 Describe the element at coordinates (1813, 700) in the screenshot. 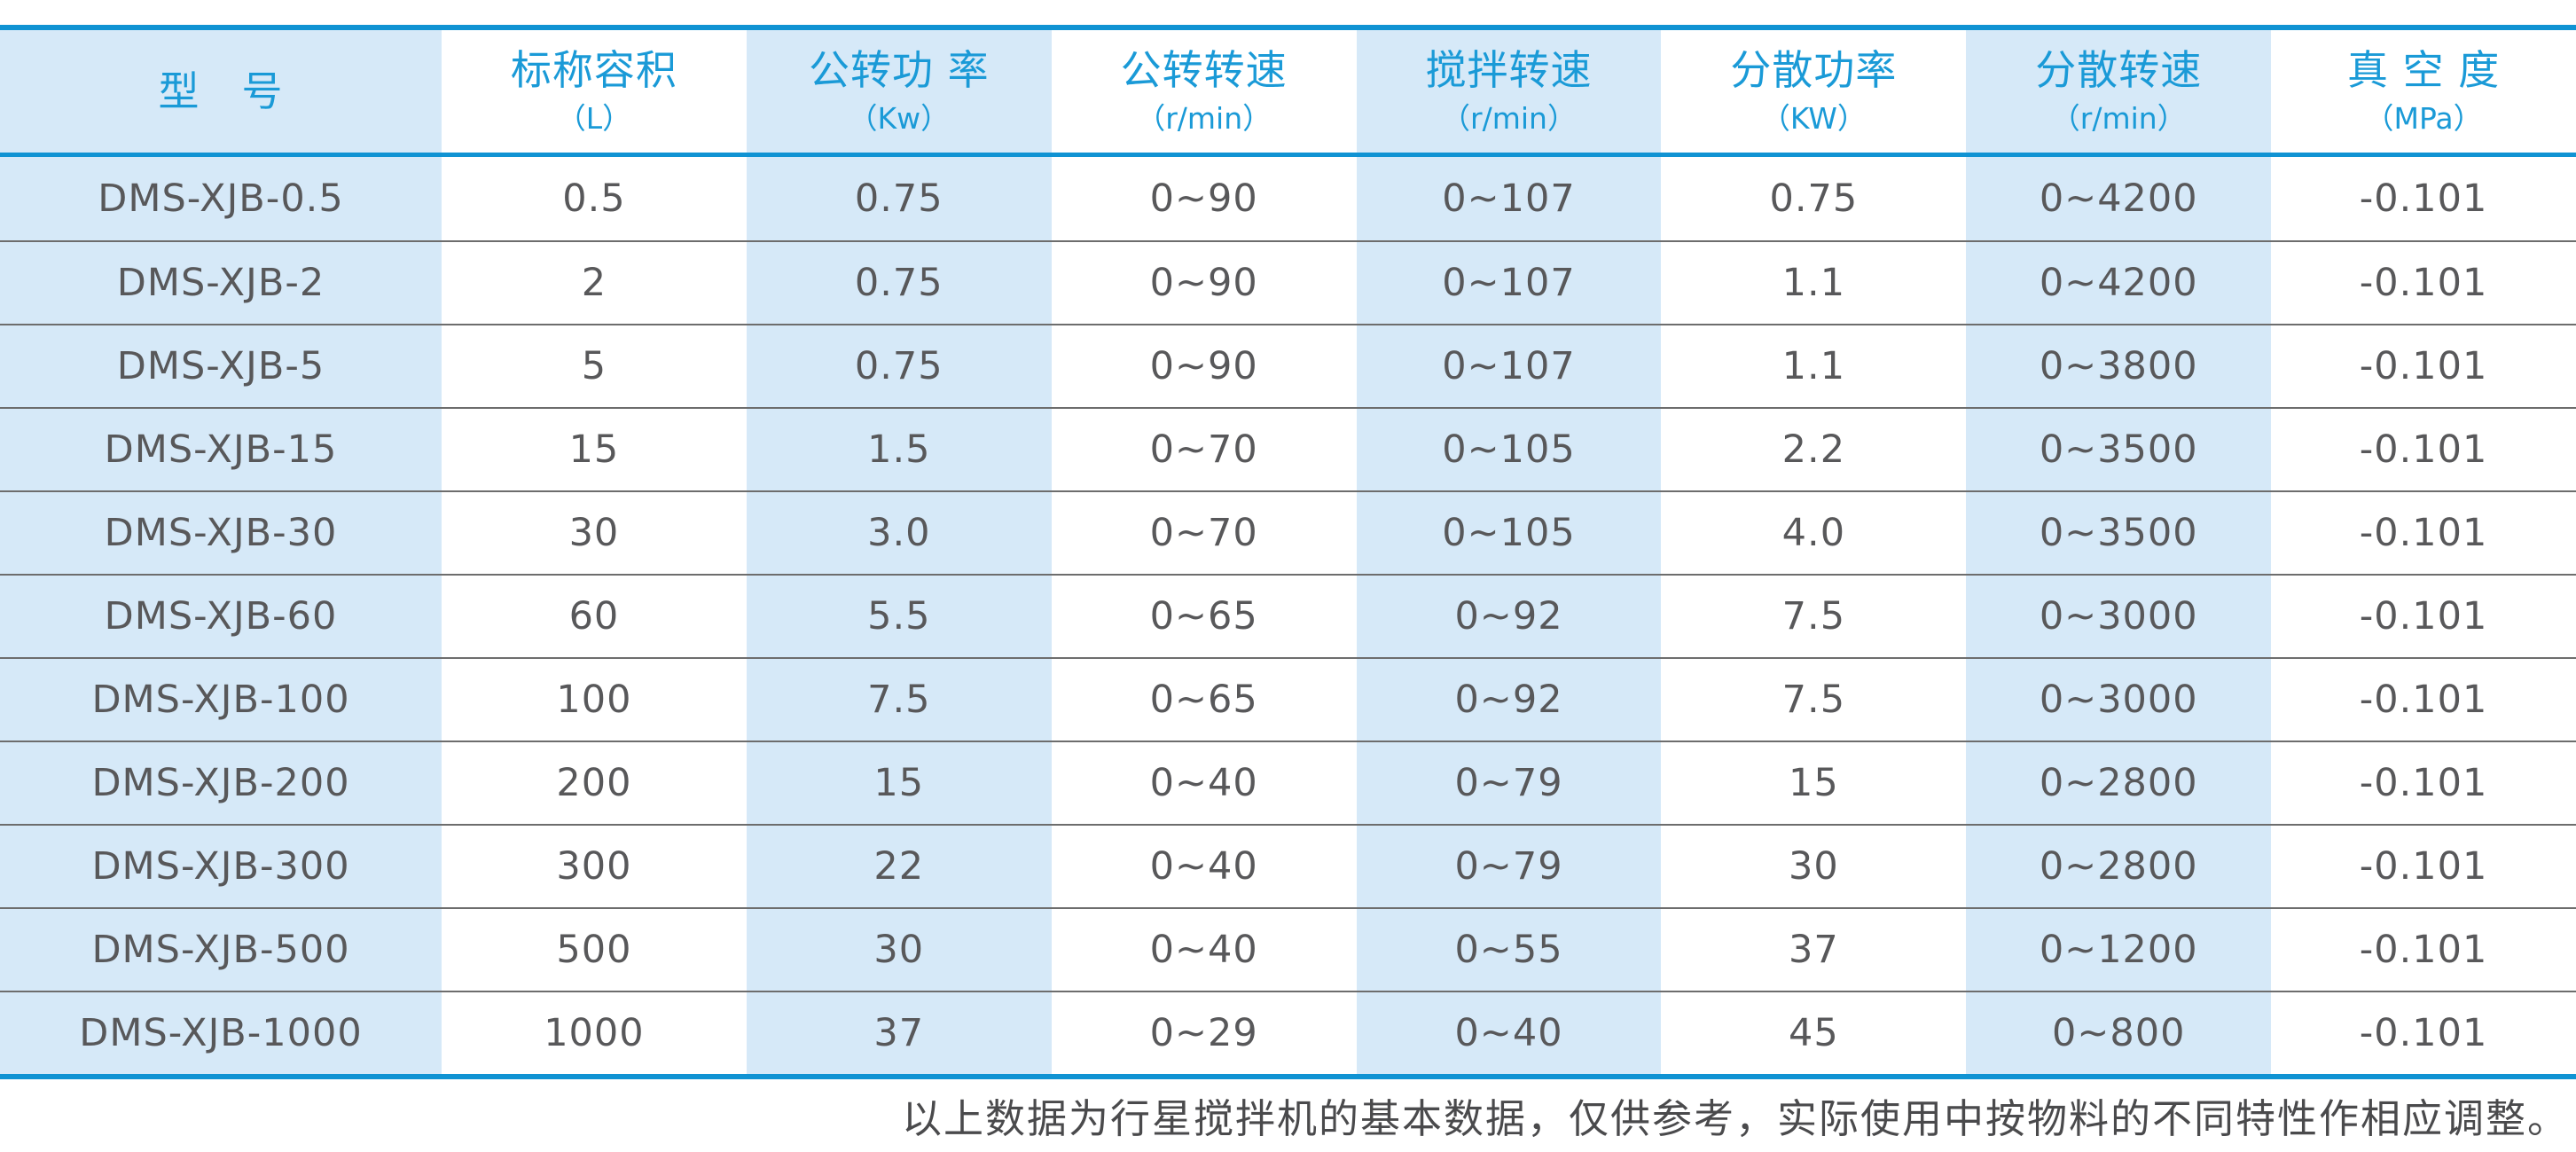

I see `cell-disp-power: 7.5` at that location.